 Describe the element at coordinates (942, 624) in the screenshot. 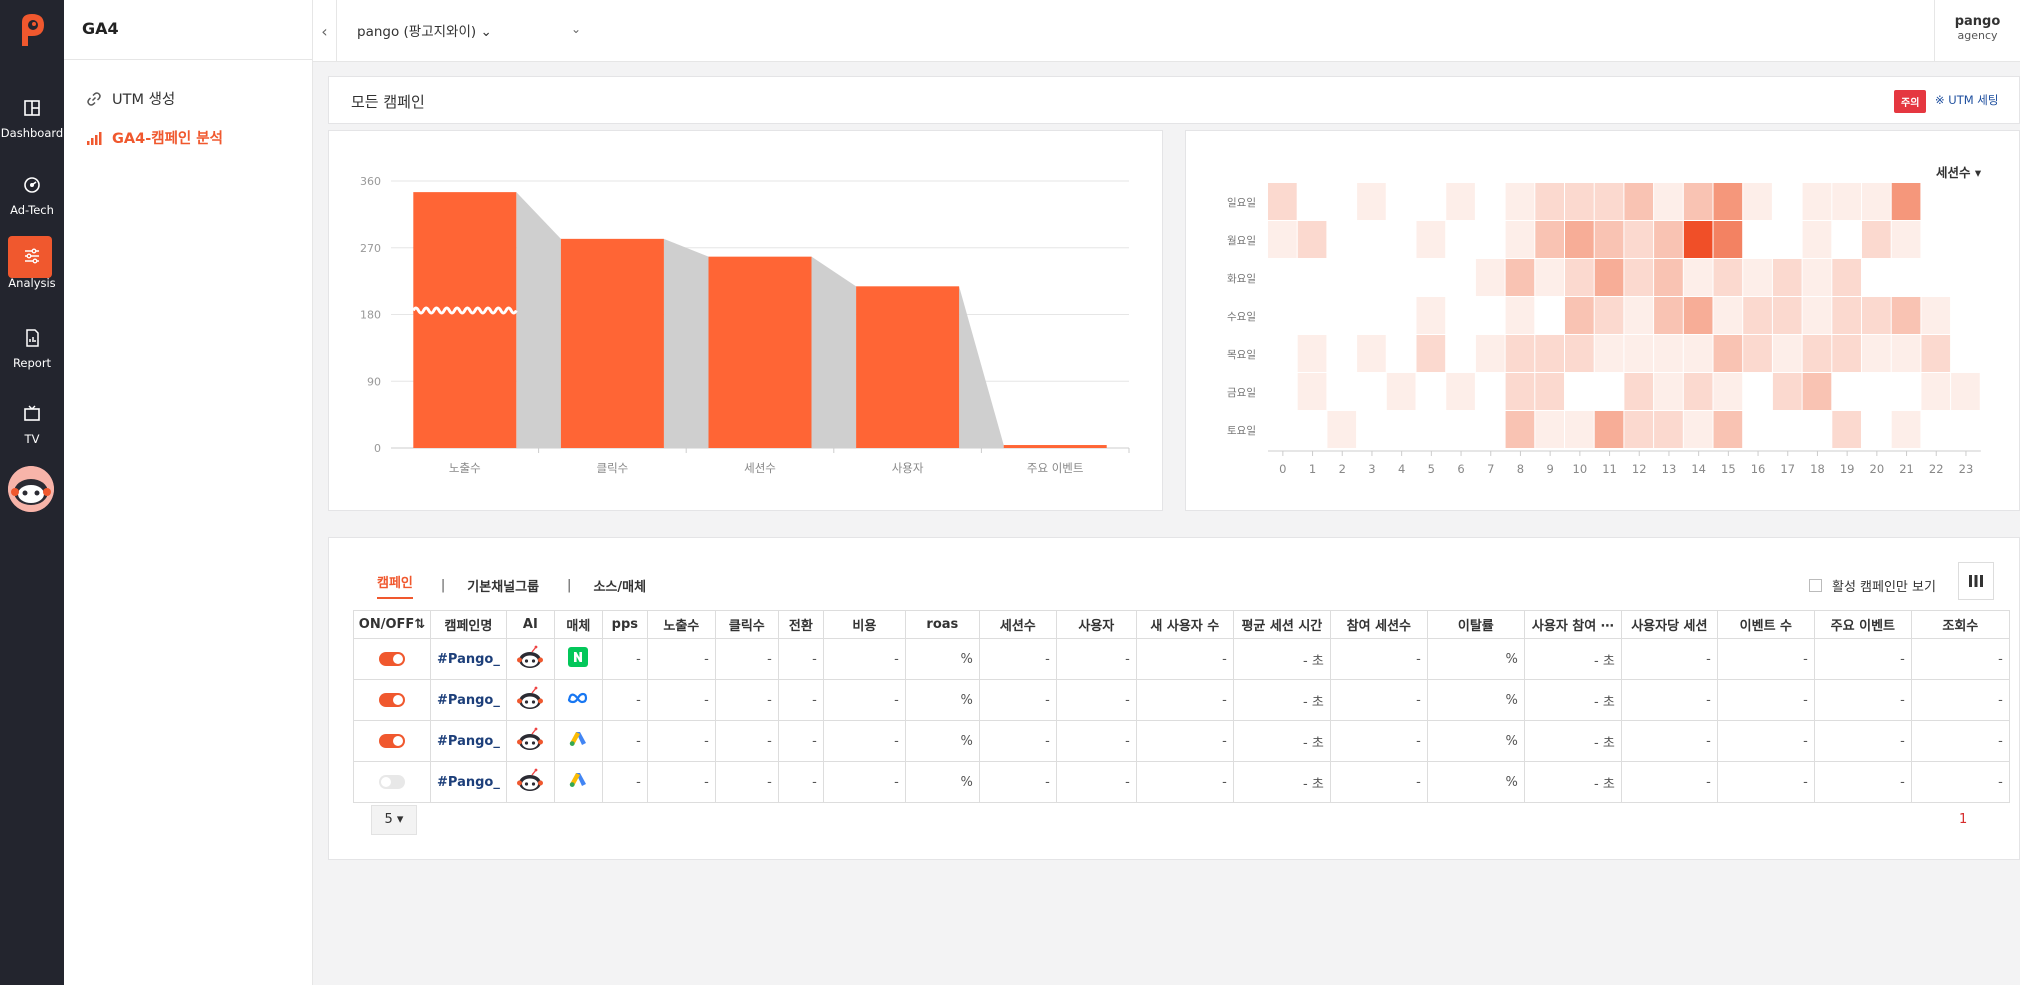

I see `column-header: roas` at that location.